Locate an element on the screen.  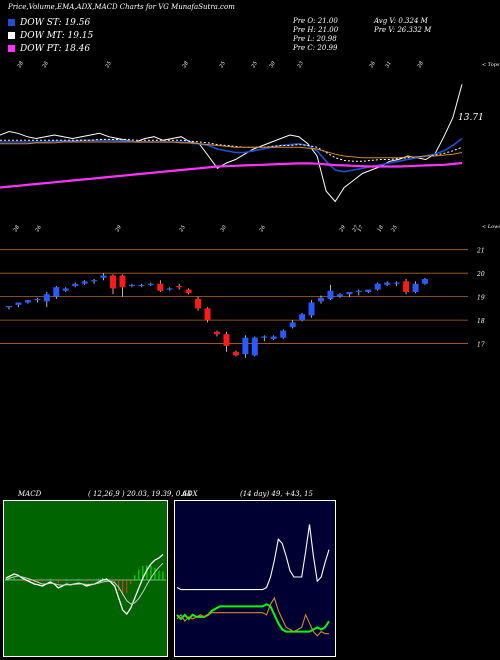
legend-swatch-st is located at coordinates (11, 22).